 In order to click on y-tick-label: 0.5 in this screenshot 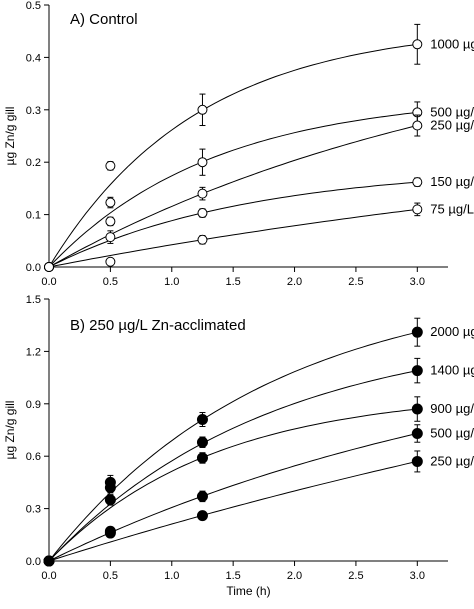, I will do `click(33, 6)`.